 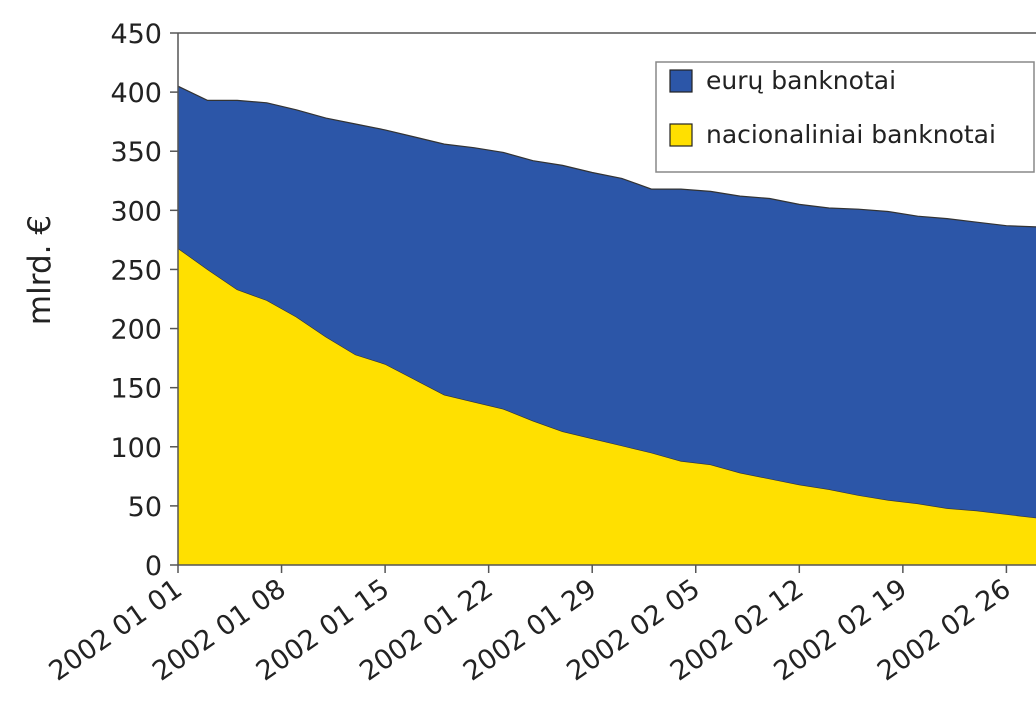 What do you see at coordinates (136, 211) in the screenshot?
I see `y-tick-label: 300` at bounding box center [136, 211].